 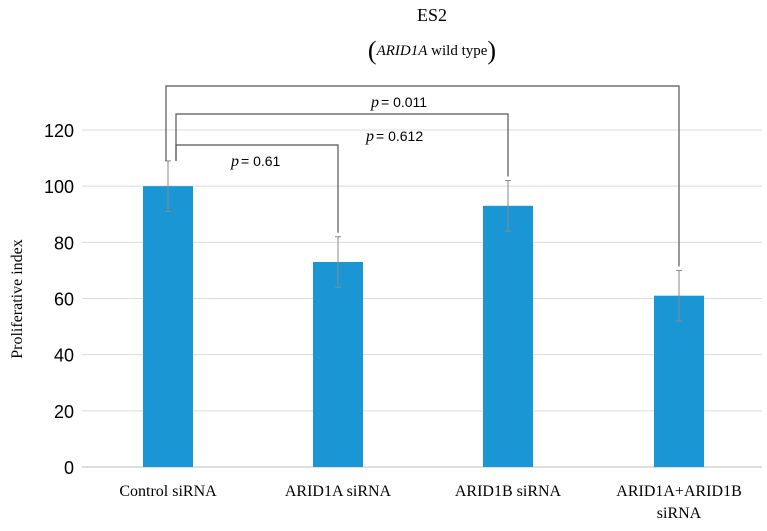 What do you see at coordinates (64, 356) in the screenshot?
I see `y-tick-label: 40` at bounding box center [64, 356].